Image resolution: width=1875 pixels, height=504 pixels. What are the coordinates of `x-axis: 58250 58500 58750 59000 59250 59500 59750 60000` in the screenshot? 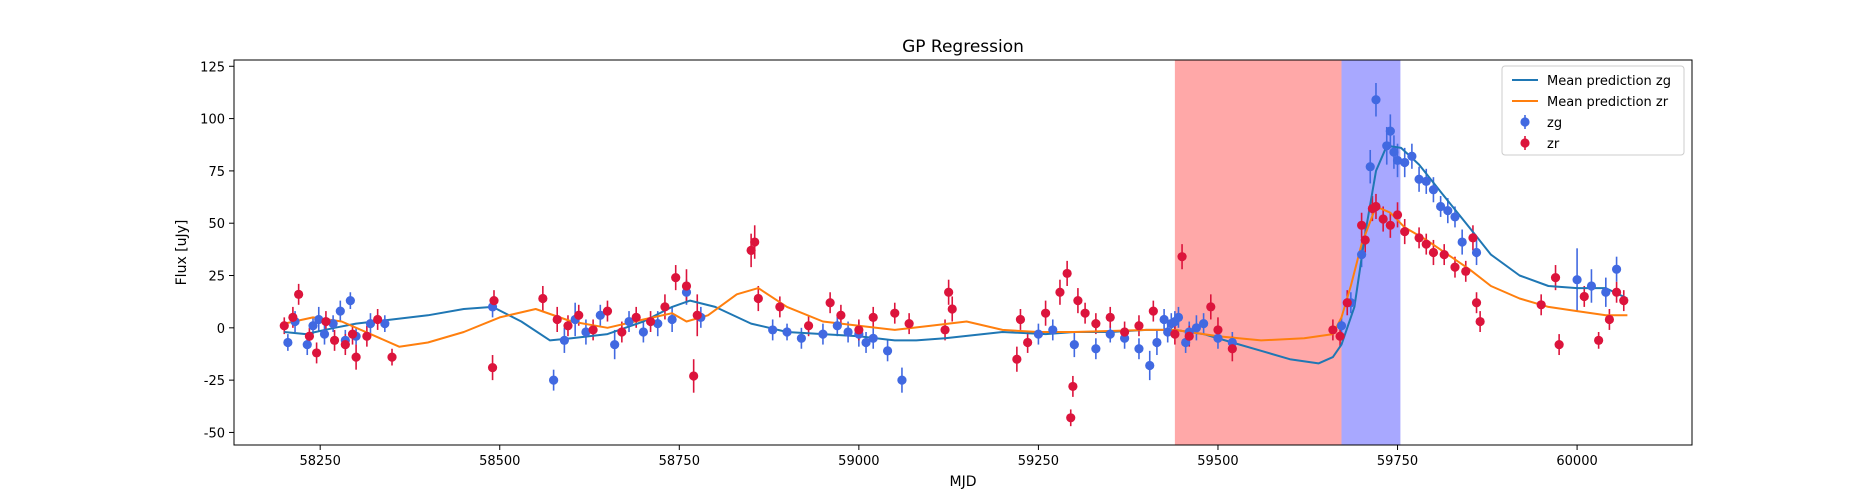 It's located at (949, 457).